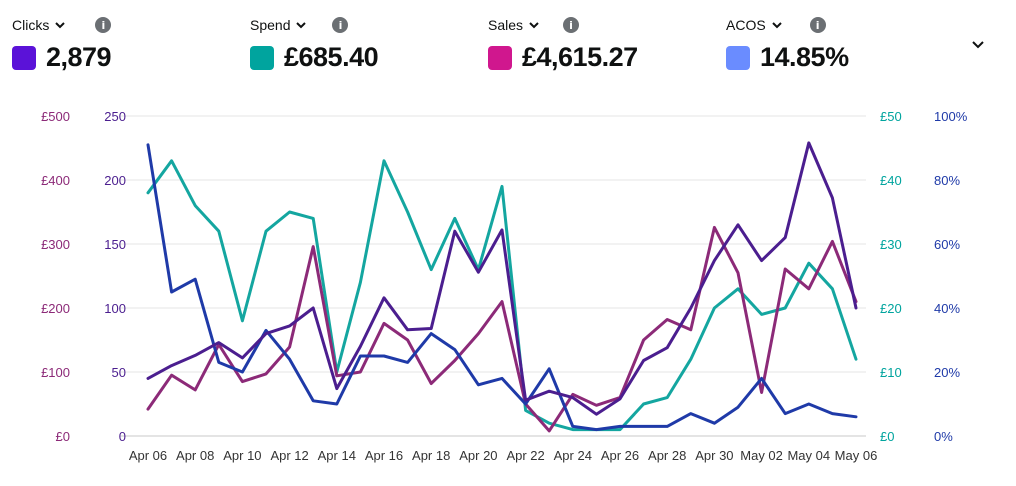 The image size is (1016, 486). Describe the element at coordinates (31, 25) in the screenshot. I see `metric-label: Clicks` at that location.